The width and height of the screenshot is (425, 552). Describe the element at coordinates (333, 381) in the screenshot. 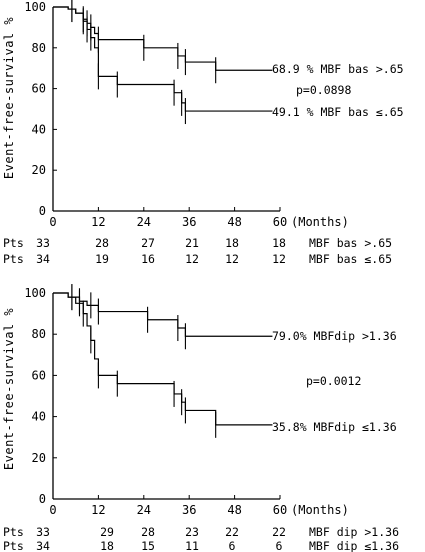

I see `bottom-p-value: p=0.0012` at that location.